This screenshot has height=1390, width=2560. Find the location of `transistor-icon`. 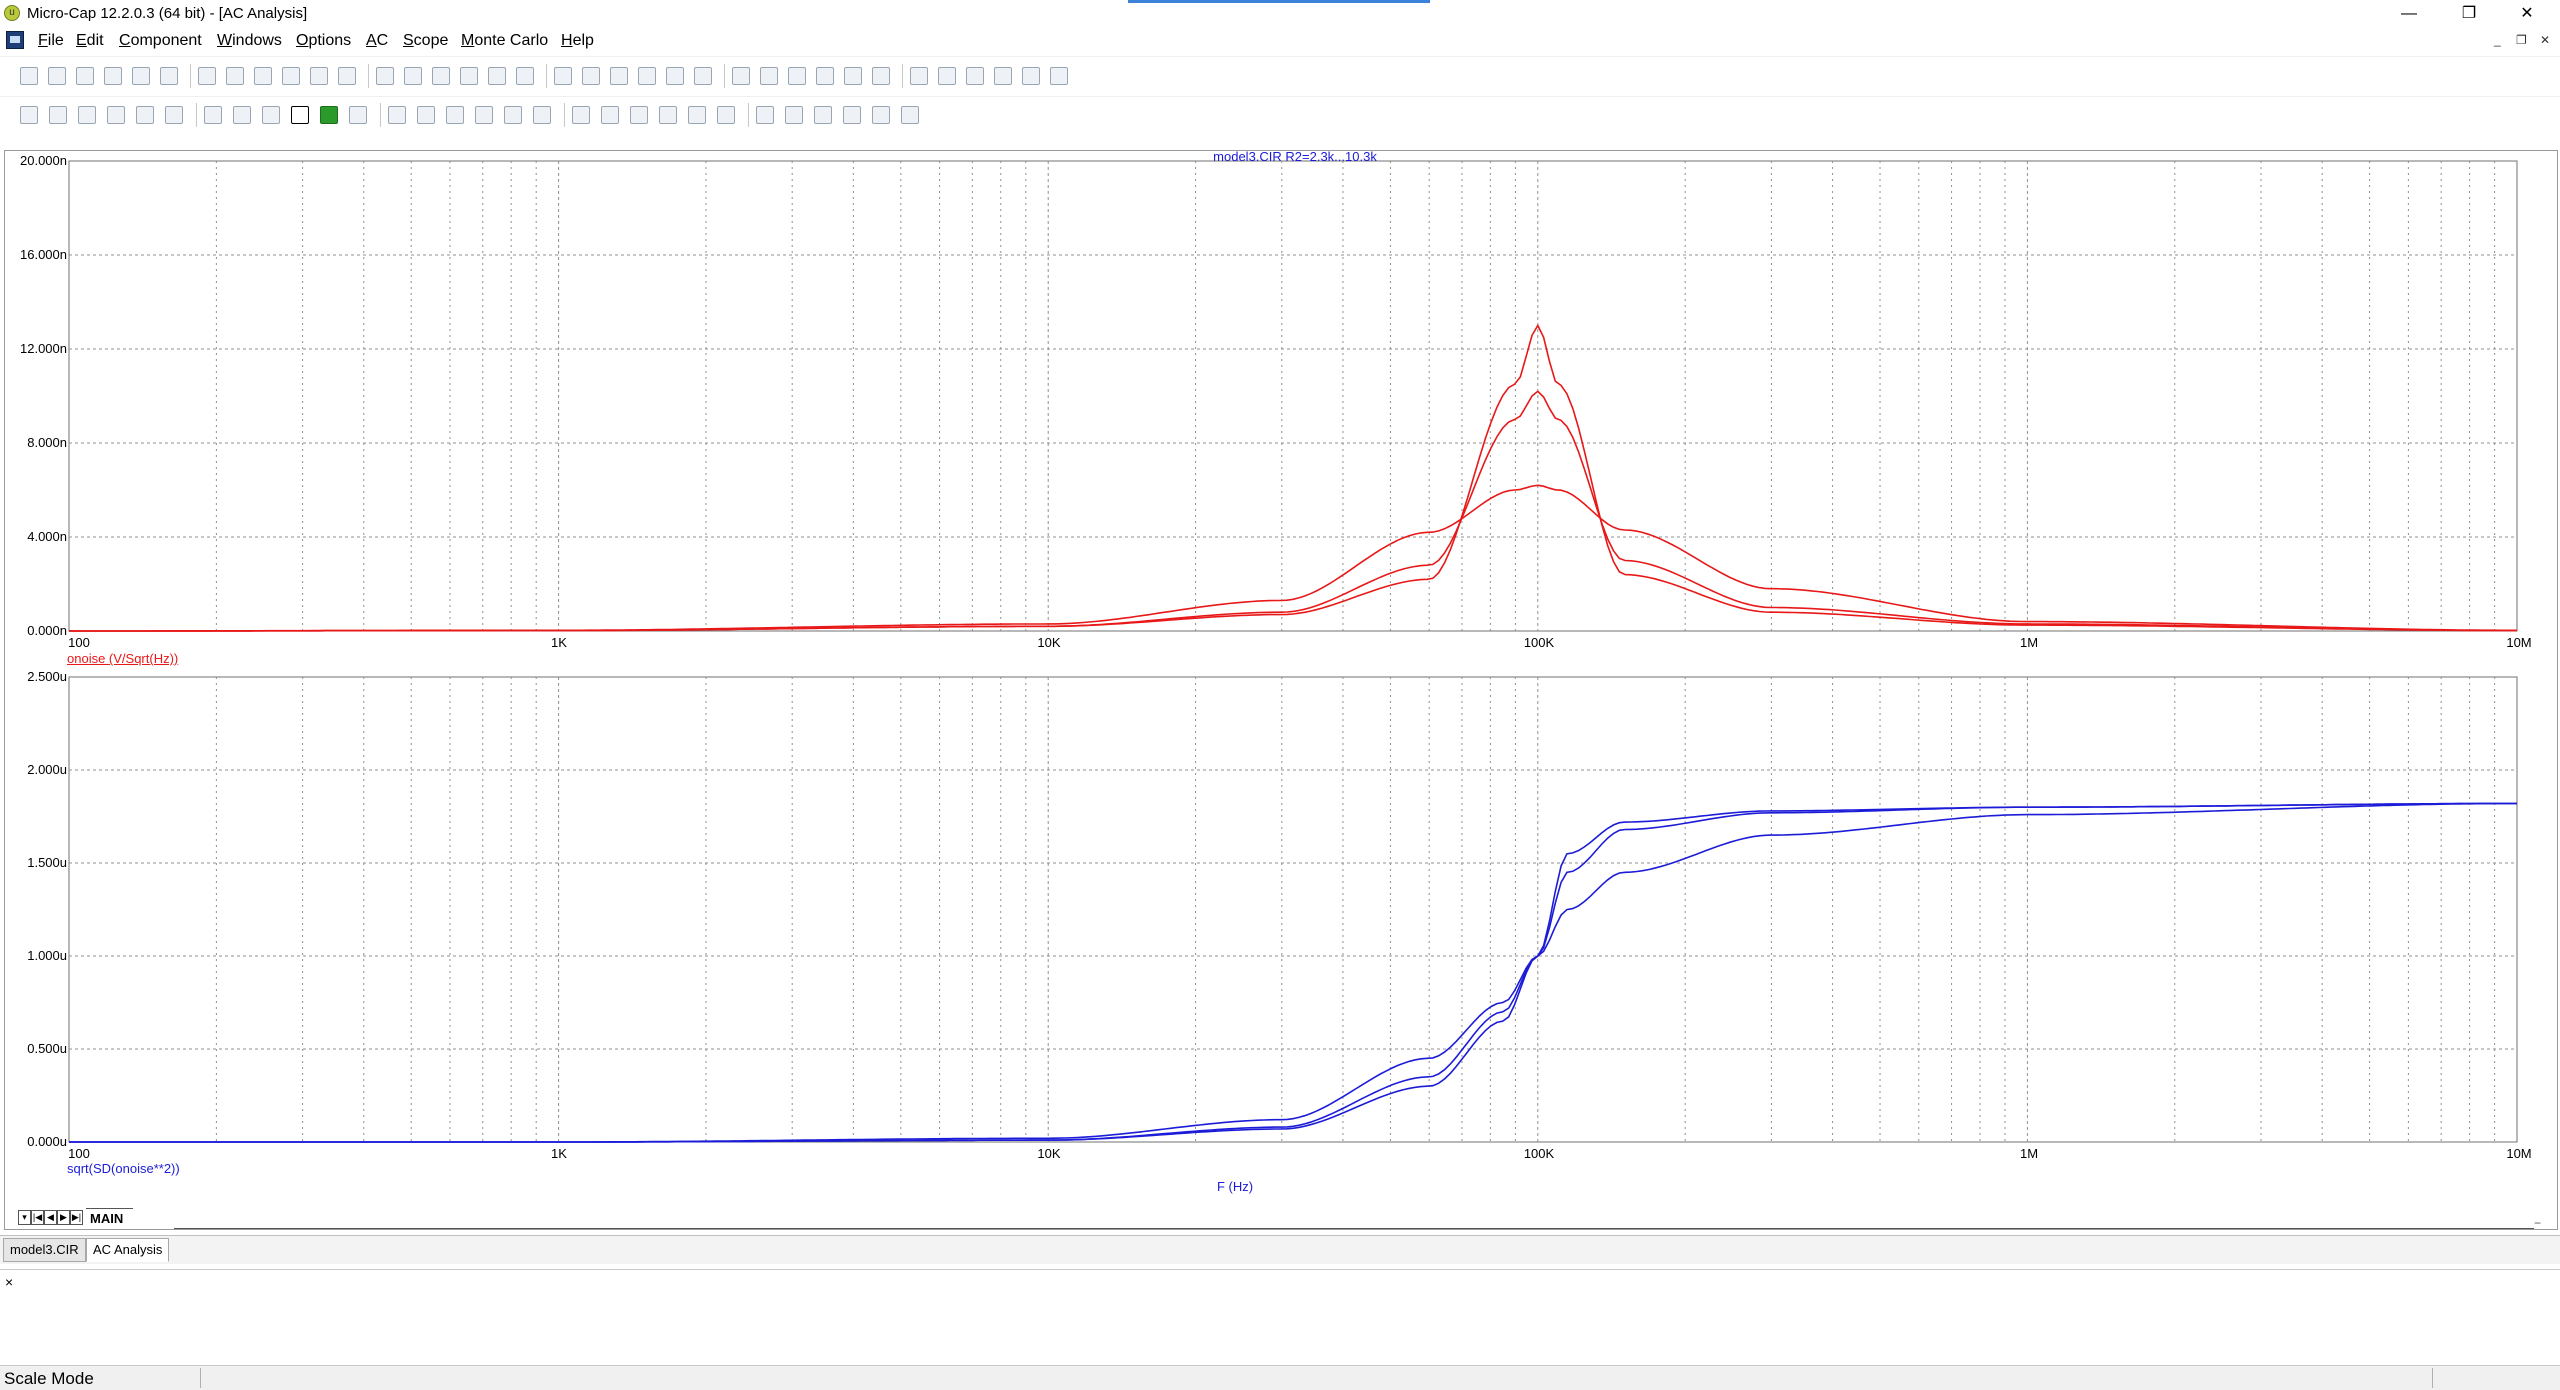

transistor-icon is located at coordinates (591, 76).